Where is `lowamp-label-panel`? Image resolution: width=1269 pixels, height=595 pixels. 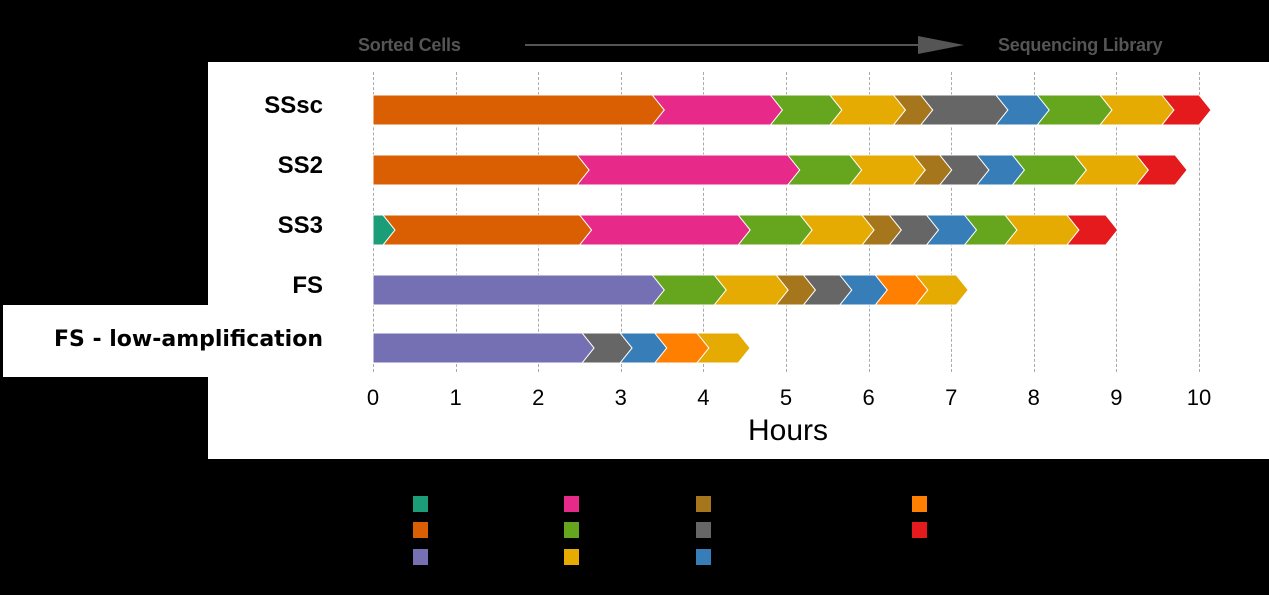
lowamp-label-panel is located at coordinates (105, 341).